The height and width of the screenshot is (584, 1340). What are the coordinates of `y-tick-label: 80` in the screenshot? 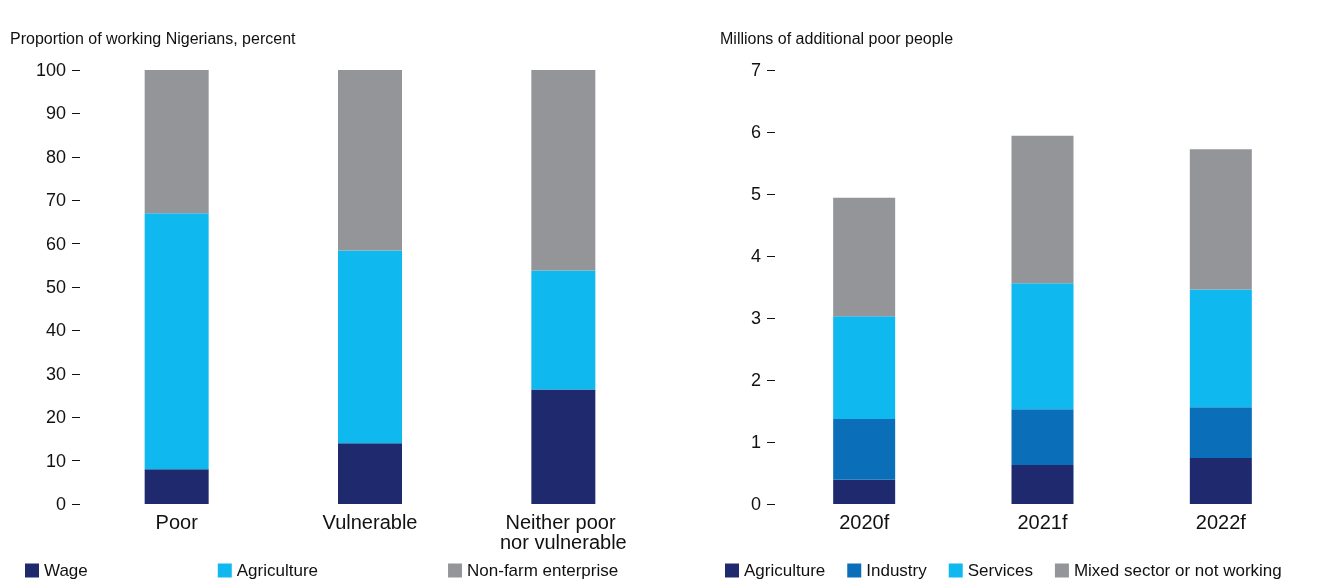 It's located at (55, 156).